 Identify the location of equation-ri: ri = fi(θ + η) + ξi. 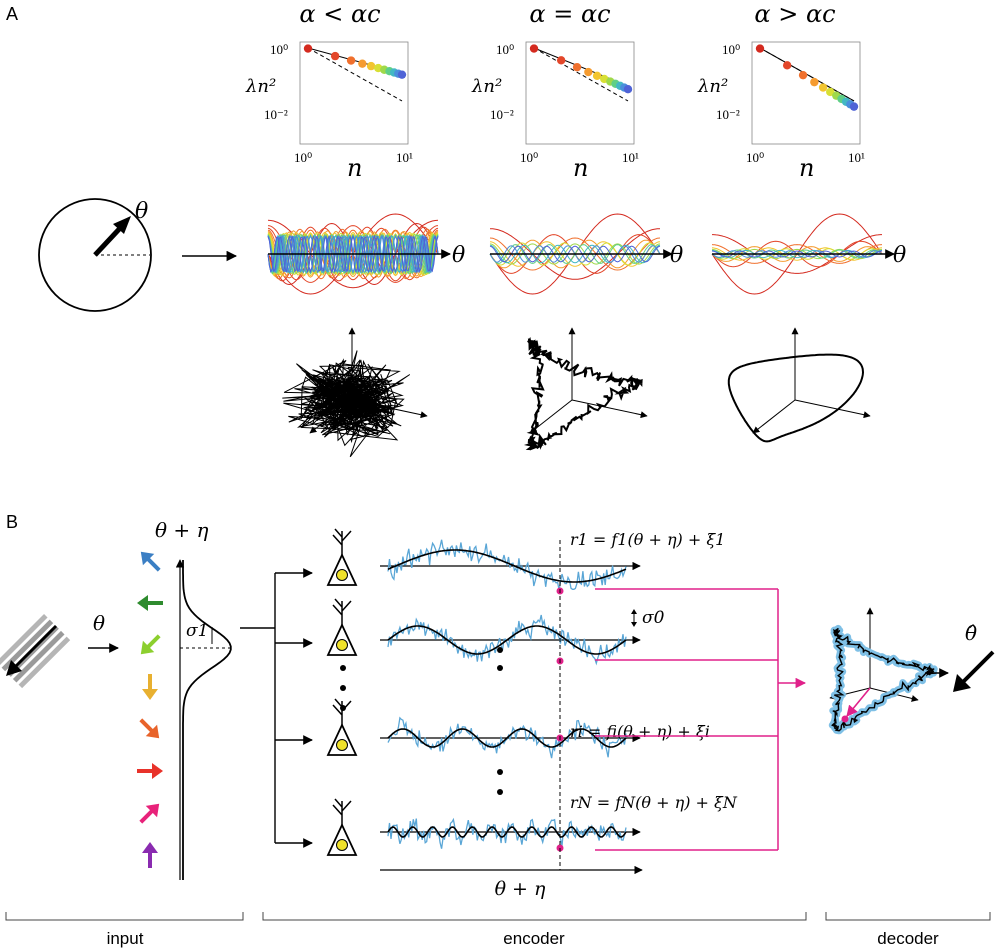
(640, 731).